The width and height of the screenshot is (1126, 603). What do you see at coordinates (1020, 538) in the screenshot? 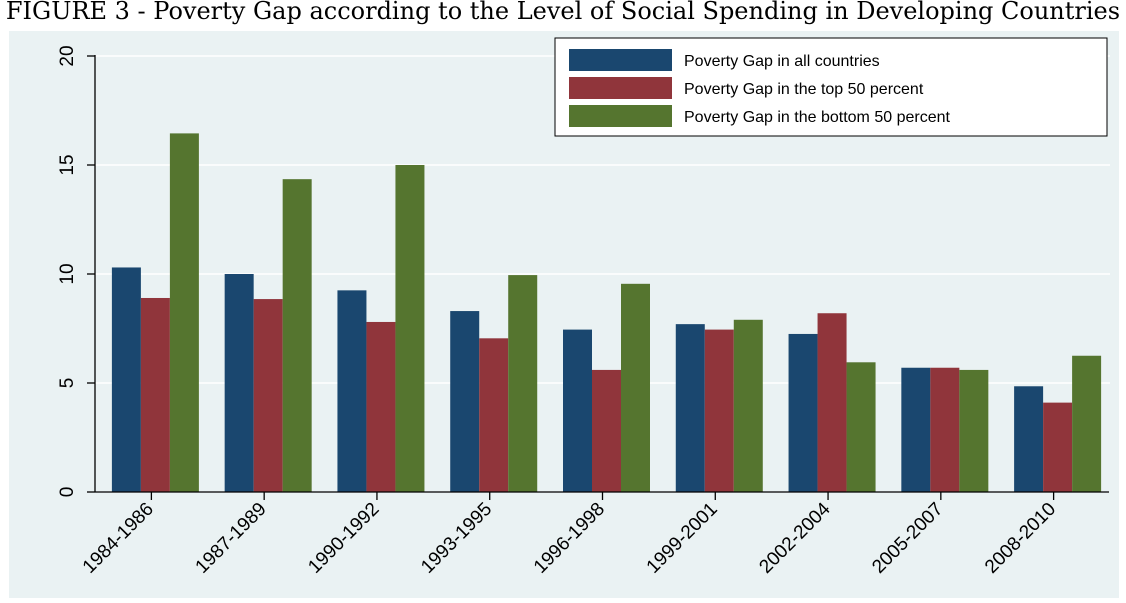
I see `x-tick-label-8: 2008-2010` at bounding box center [1020, 538].